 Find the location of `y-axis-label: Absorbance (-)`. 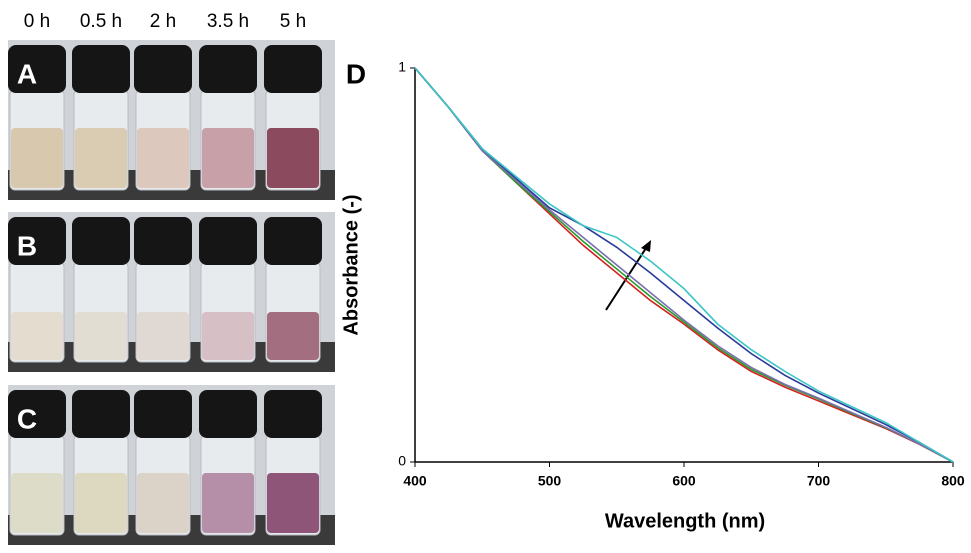

y-axis-label: Absorbance (-) is located at coordinates (351, 264).